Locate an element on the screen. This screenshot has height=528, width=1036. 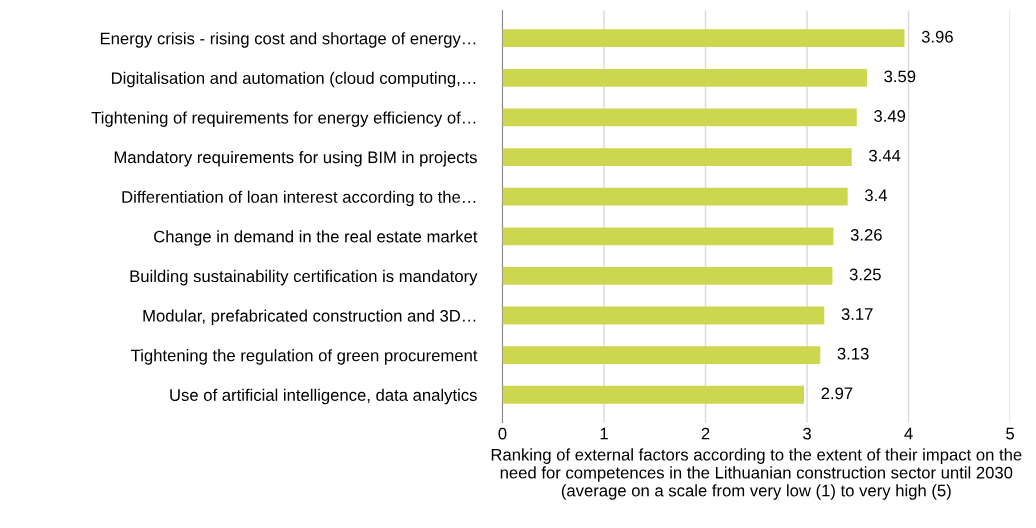
x-tick-label: 2 is located at coordinates (705, 433).